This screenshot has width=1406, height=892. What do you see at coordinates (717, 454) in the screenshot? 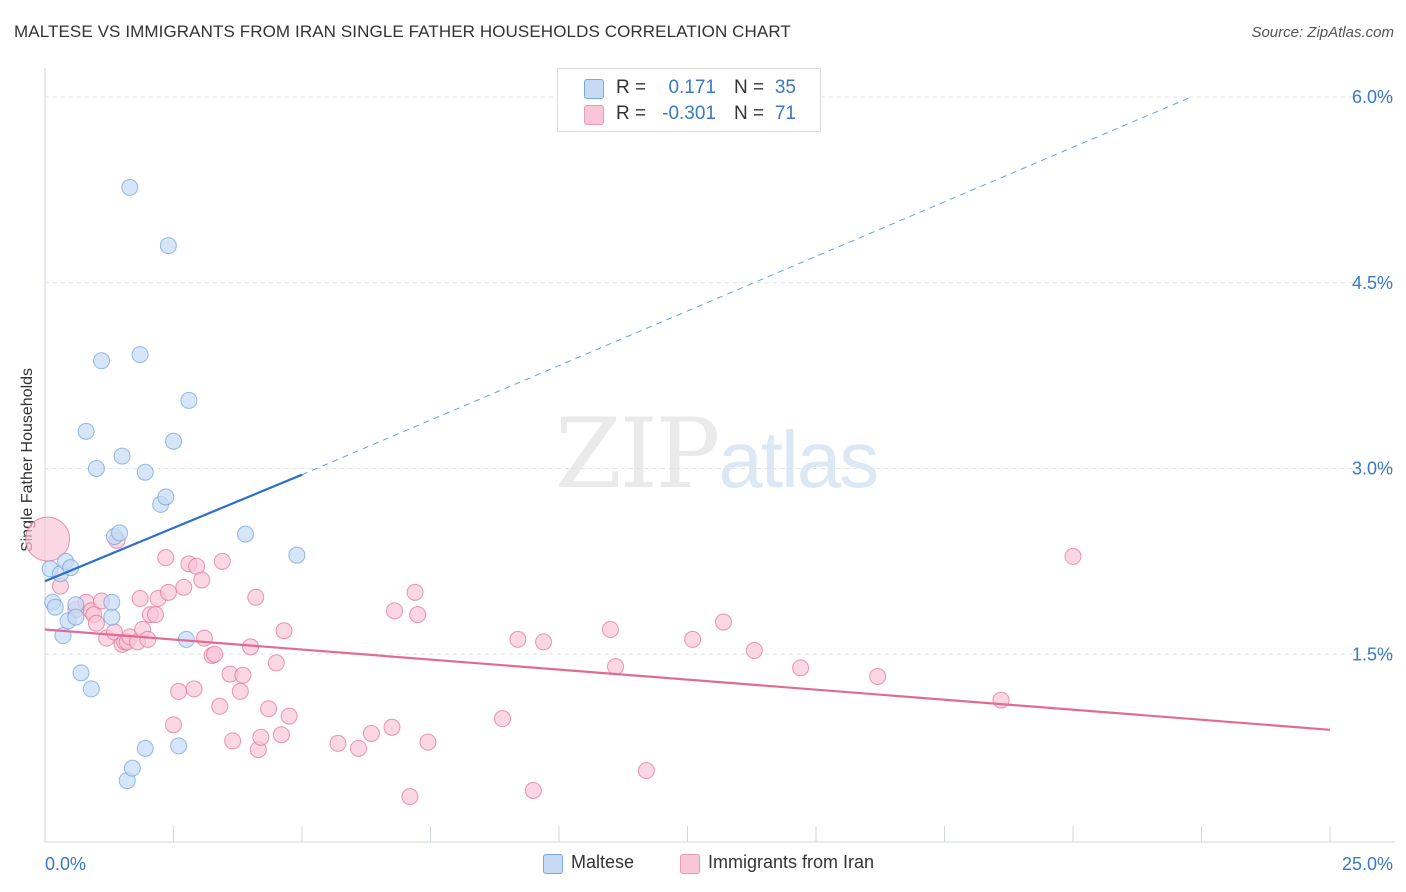
I see `watermark: ZIPatlas` at bounding box center [717, 454].